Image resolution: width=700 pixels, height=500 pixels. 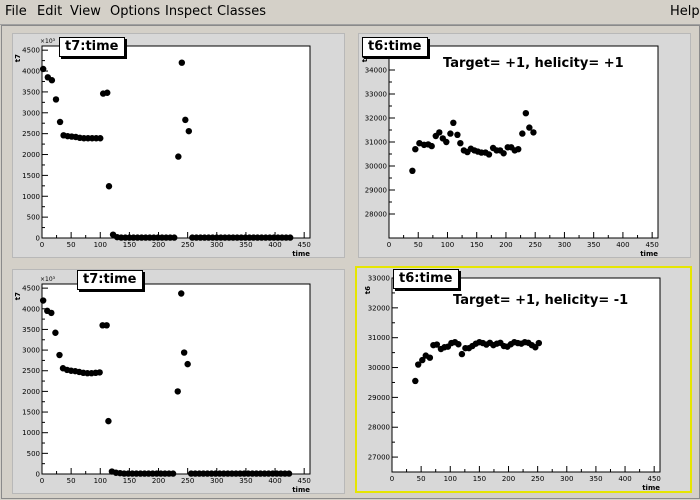 I want to click on y-tick-label: 34000, so click(x=376, y=71).